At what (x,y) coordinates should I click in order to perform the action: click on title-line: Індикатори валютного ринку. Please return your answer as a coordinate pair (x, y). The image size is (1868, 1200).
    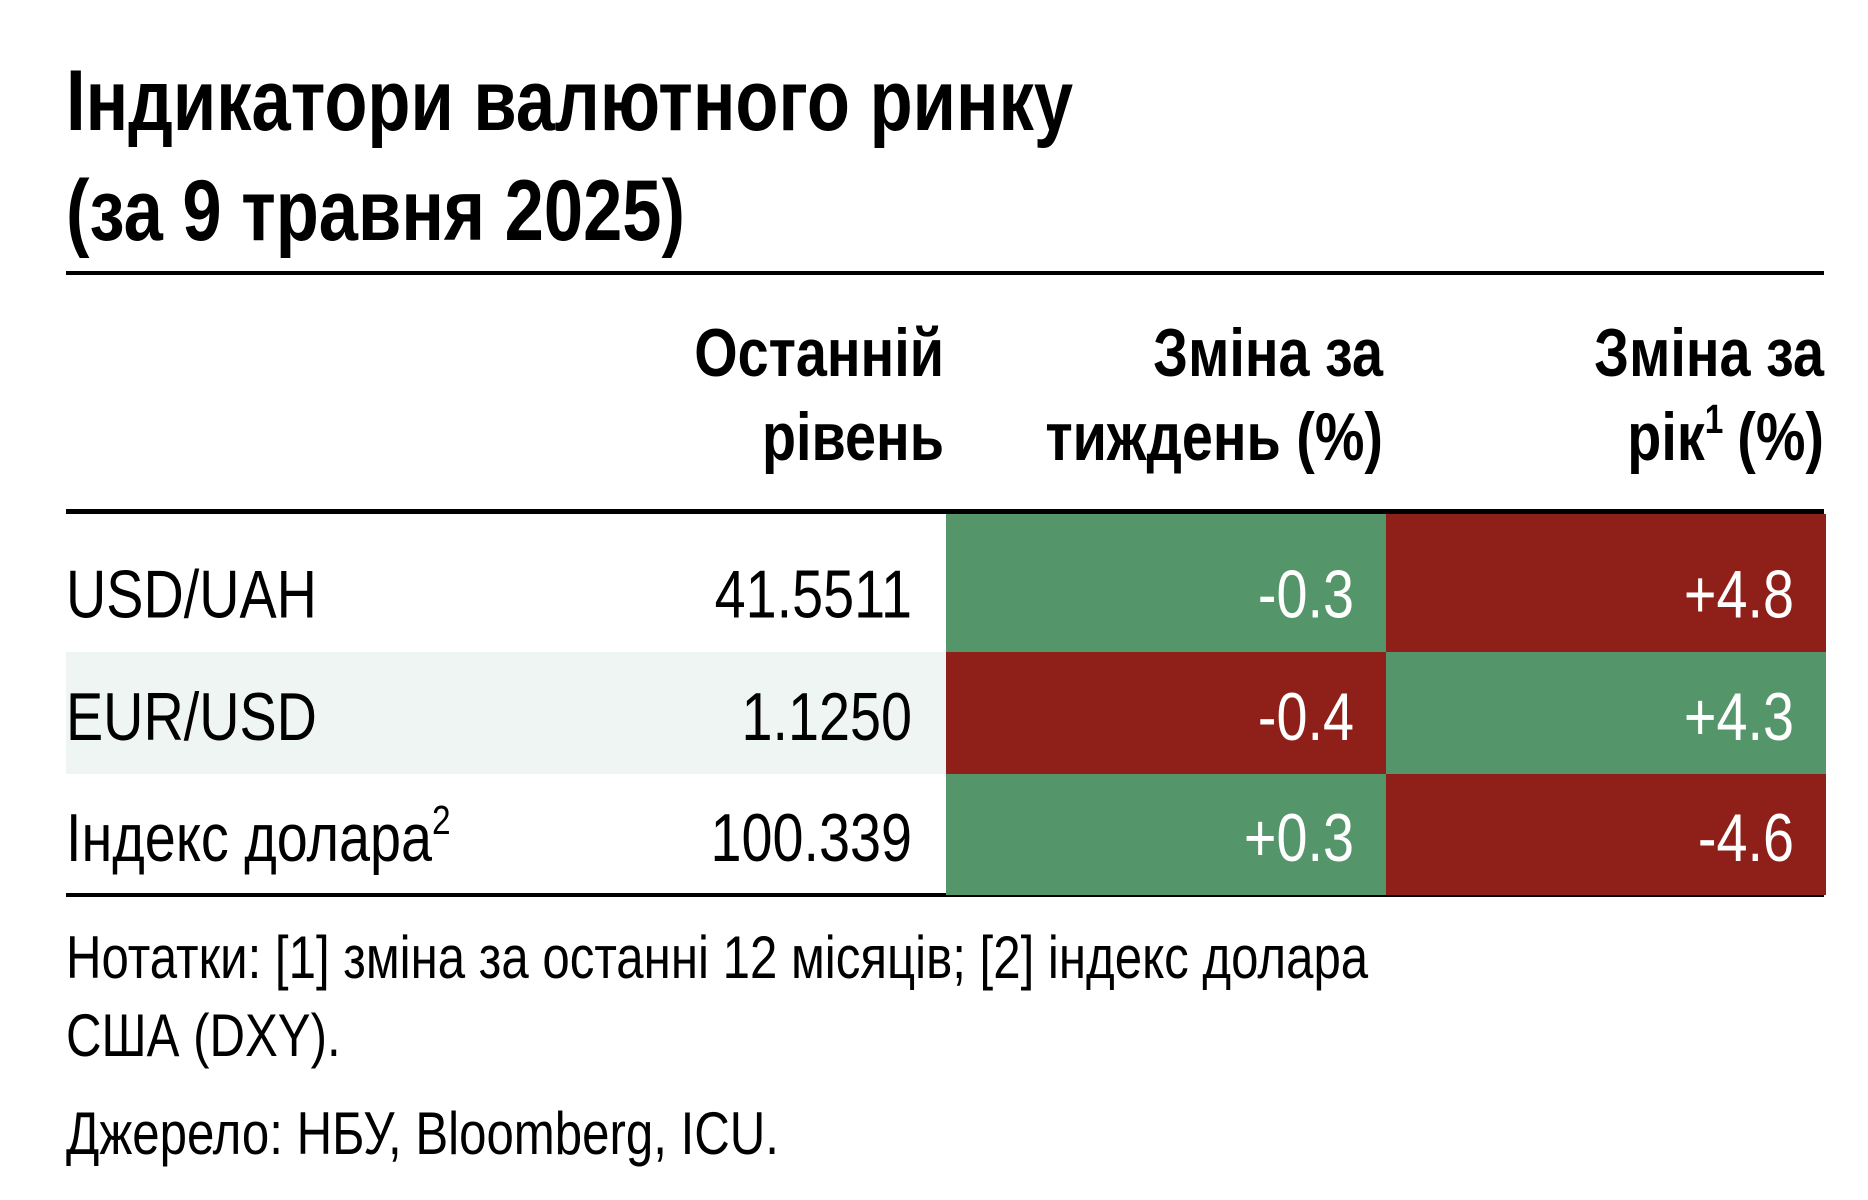
    Looking at the image, I should click on (569, 100).